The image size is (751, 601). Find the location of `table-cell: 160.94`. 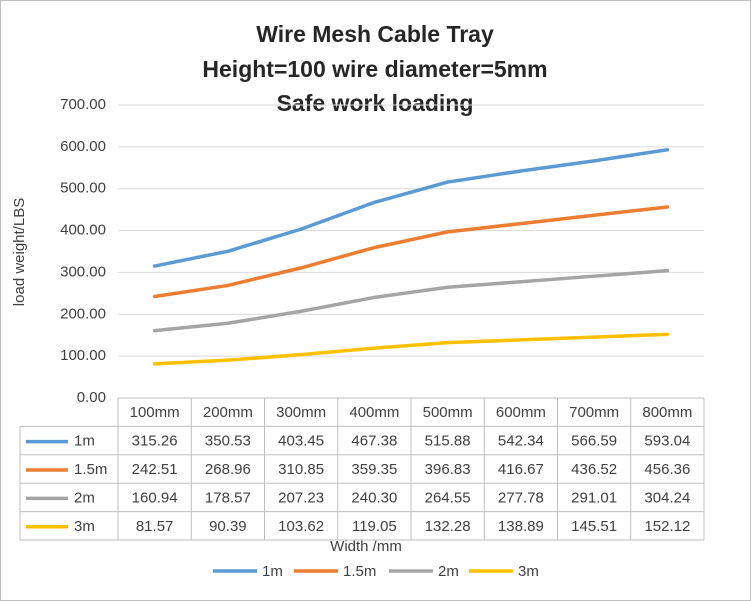

table-cell: 160.94 is located at coordinates (155, 497).